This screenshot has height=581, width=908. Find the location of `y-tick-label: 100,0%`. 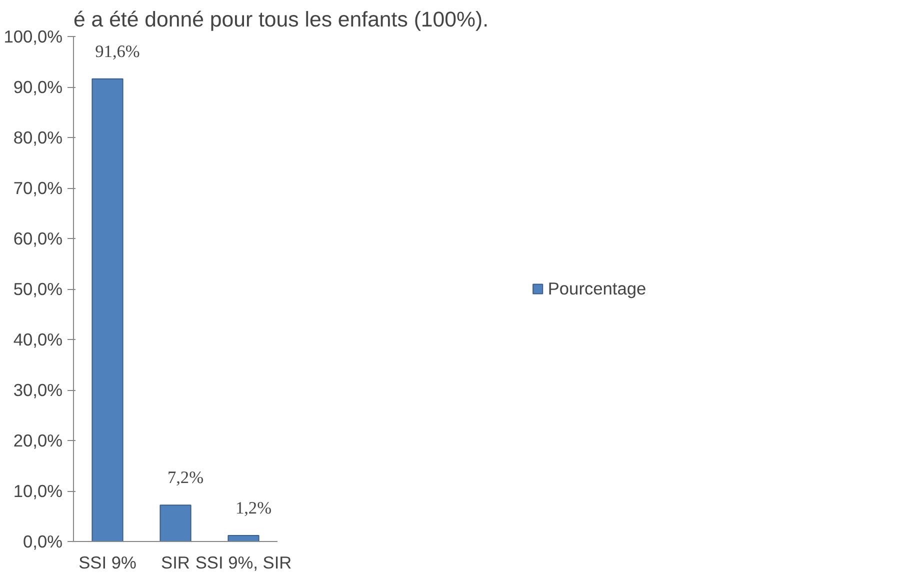

y-tick-label: 100,0% is located at coordinates (33, 36).